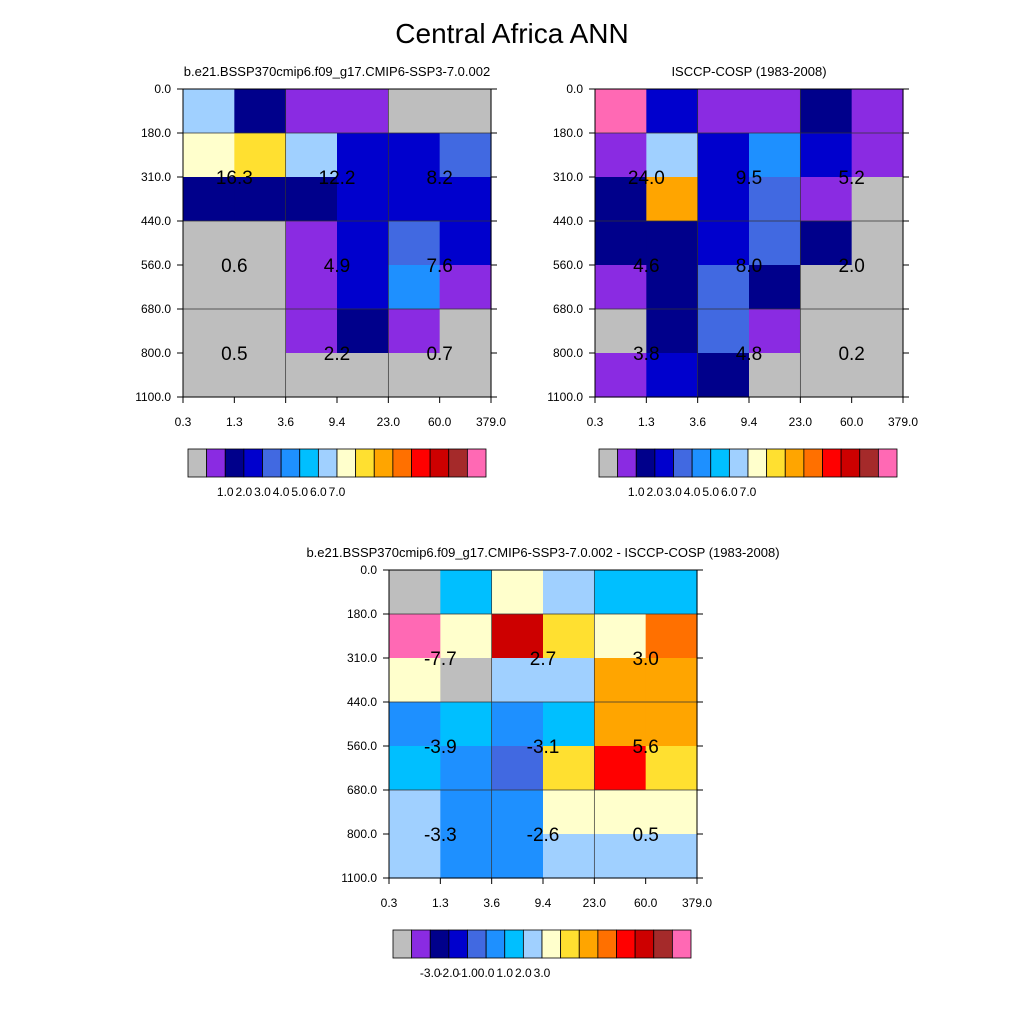  What do you see at coordinates (362, 834) in the screenshot?
I see `y-tick-label: 800.0` at bounding box center [362, 834].